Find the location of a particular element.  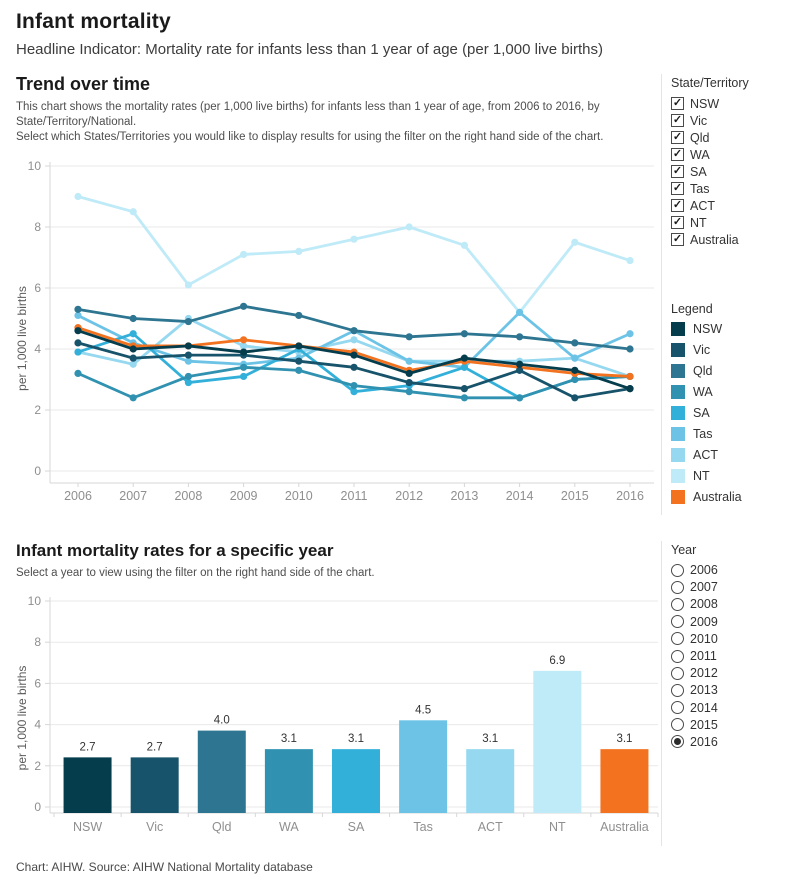

year-filter-option-2013: 2013 is located at coordinates (730, 690).